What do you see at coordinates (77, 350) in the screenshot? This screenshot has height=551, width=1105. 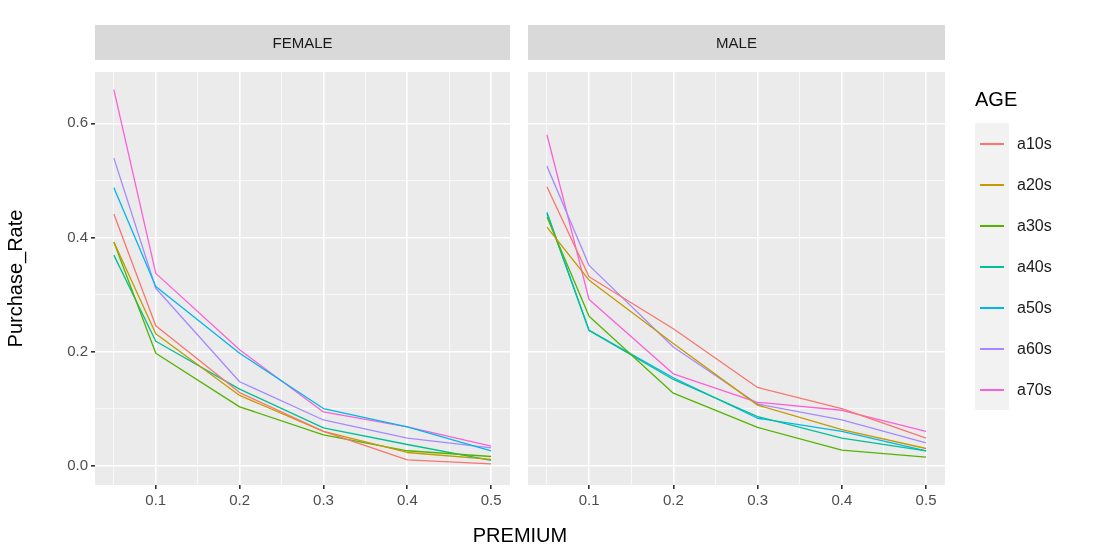 I see `y-tick-label: 0.2` at bounding box center [77, 350].